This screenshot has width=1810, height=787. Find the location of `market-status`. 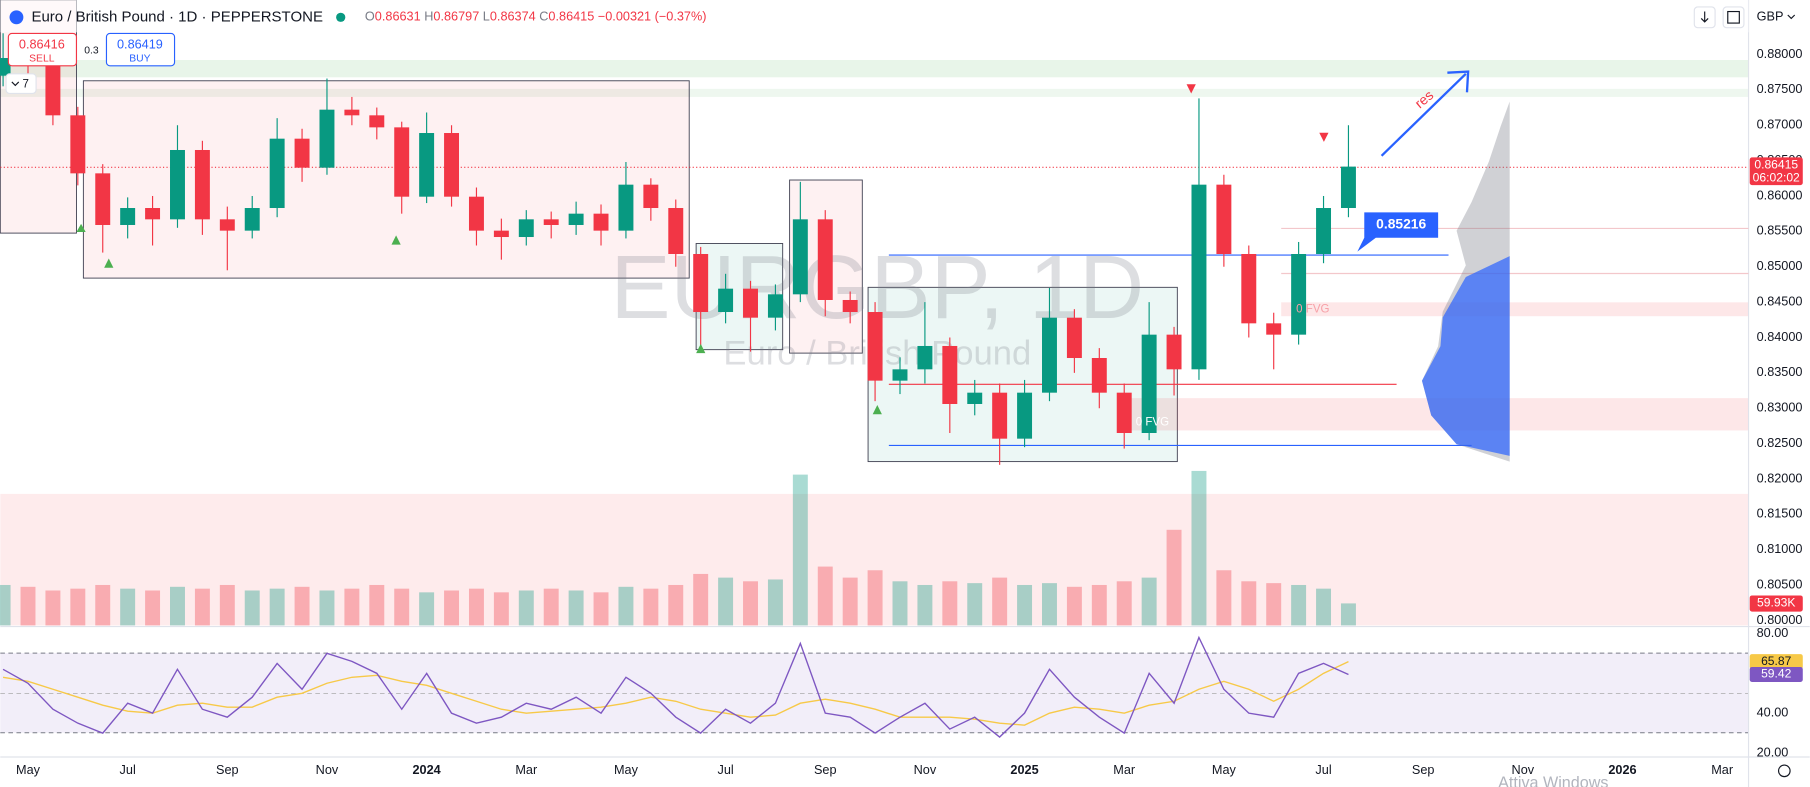

market-status is located at coordinates (341, 17).